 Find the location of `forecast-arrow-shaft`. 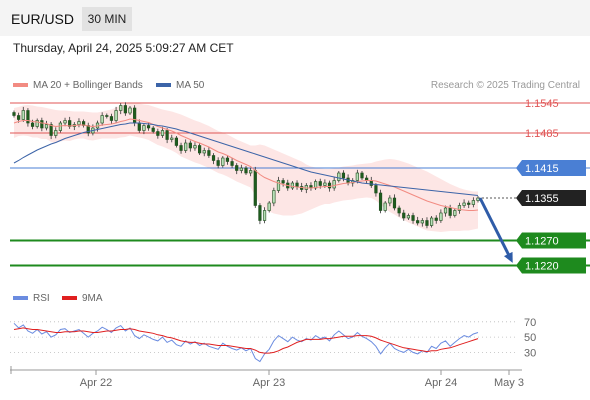

forecast-arrow-shaft is located at coordinates (495, 228).